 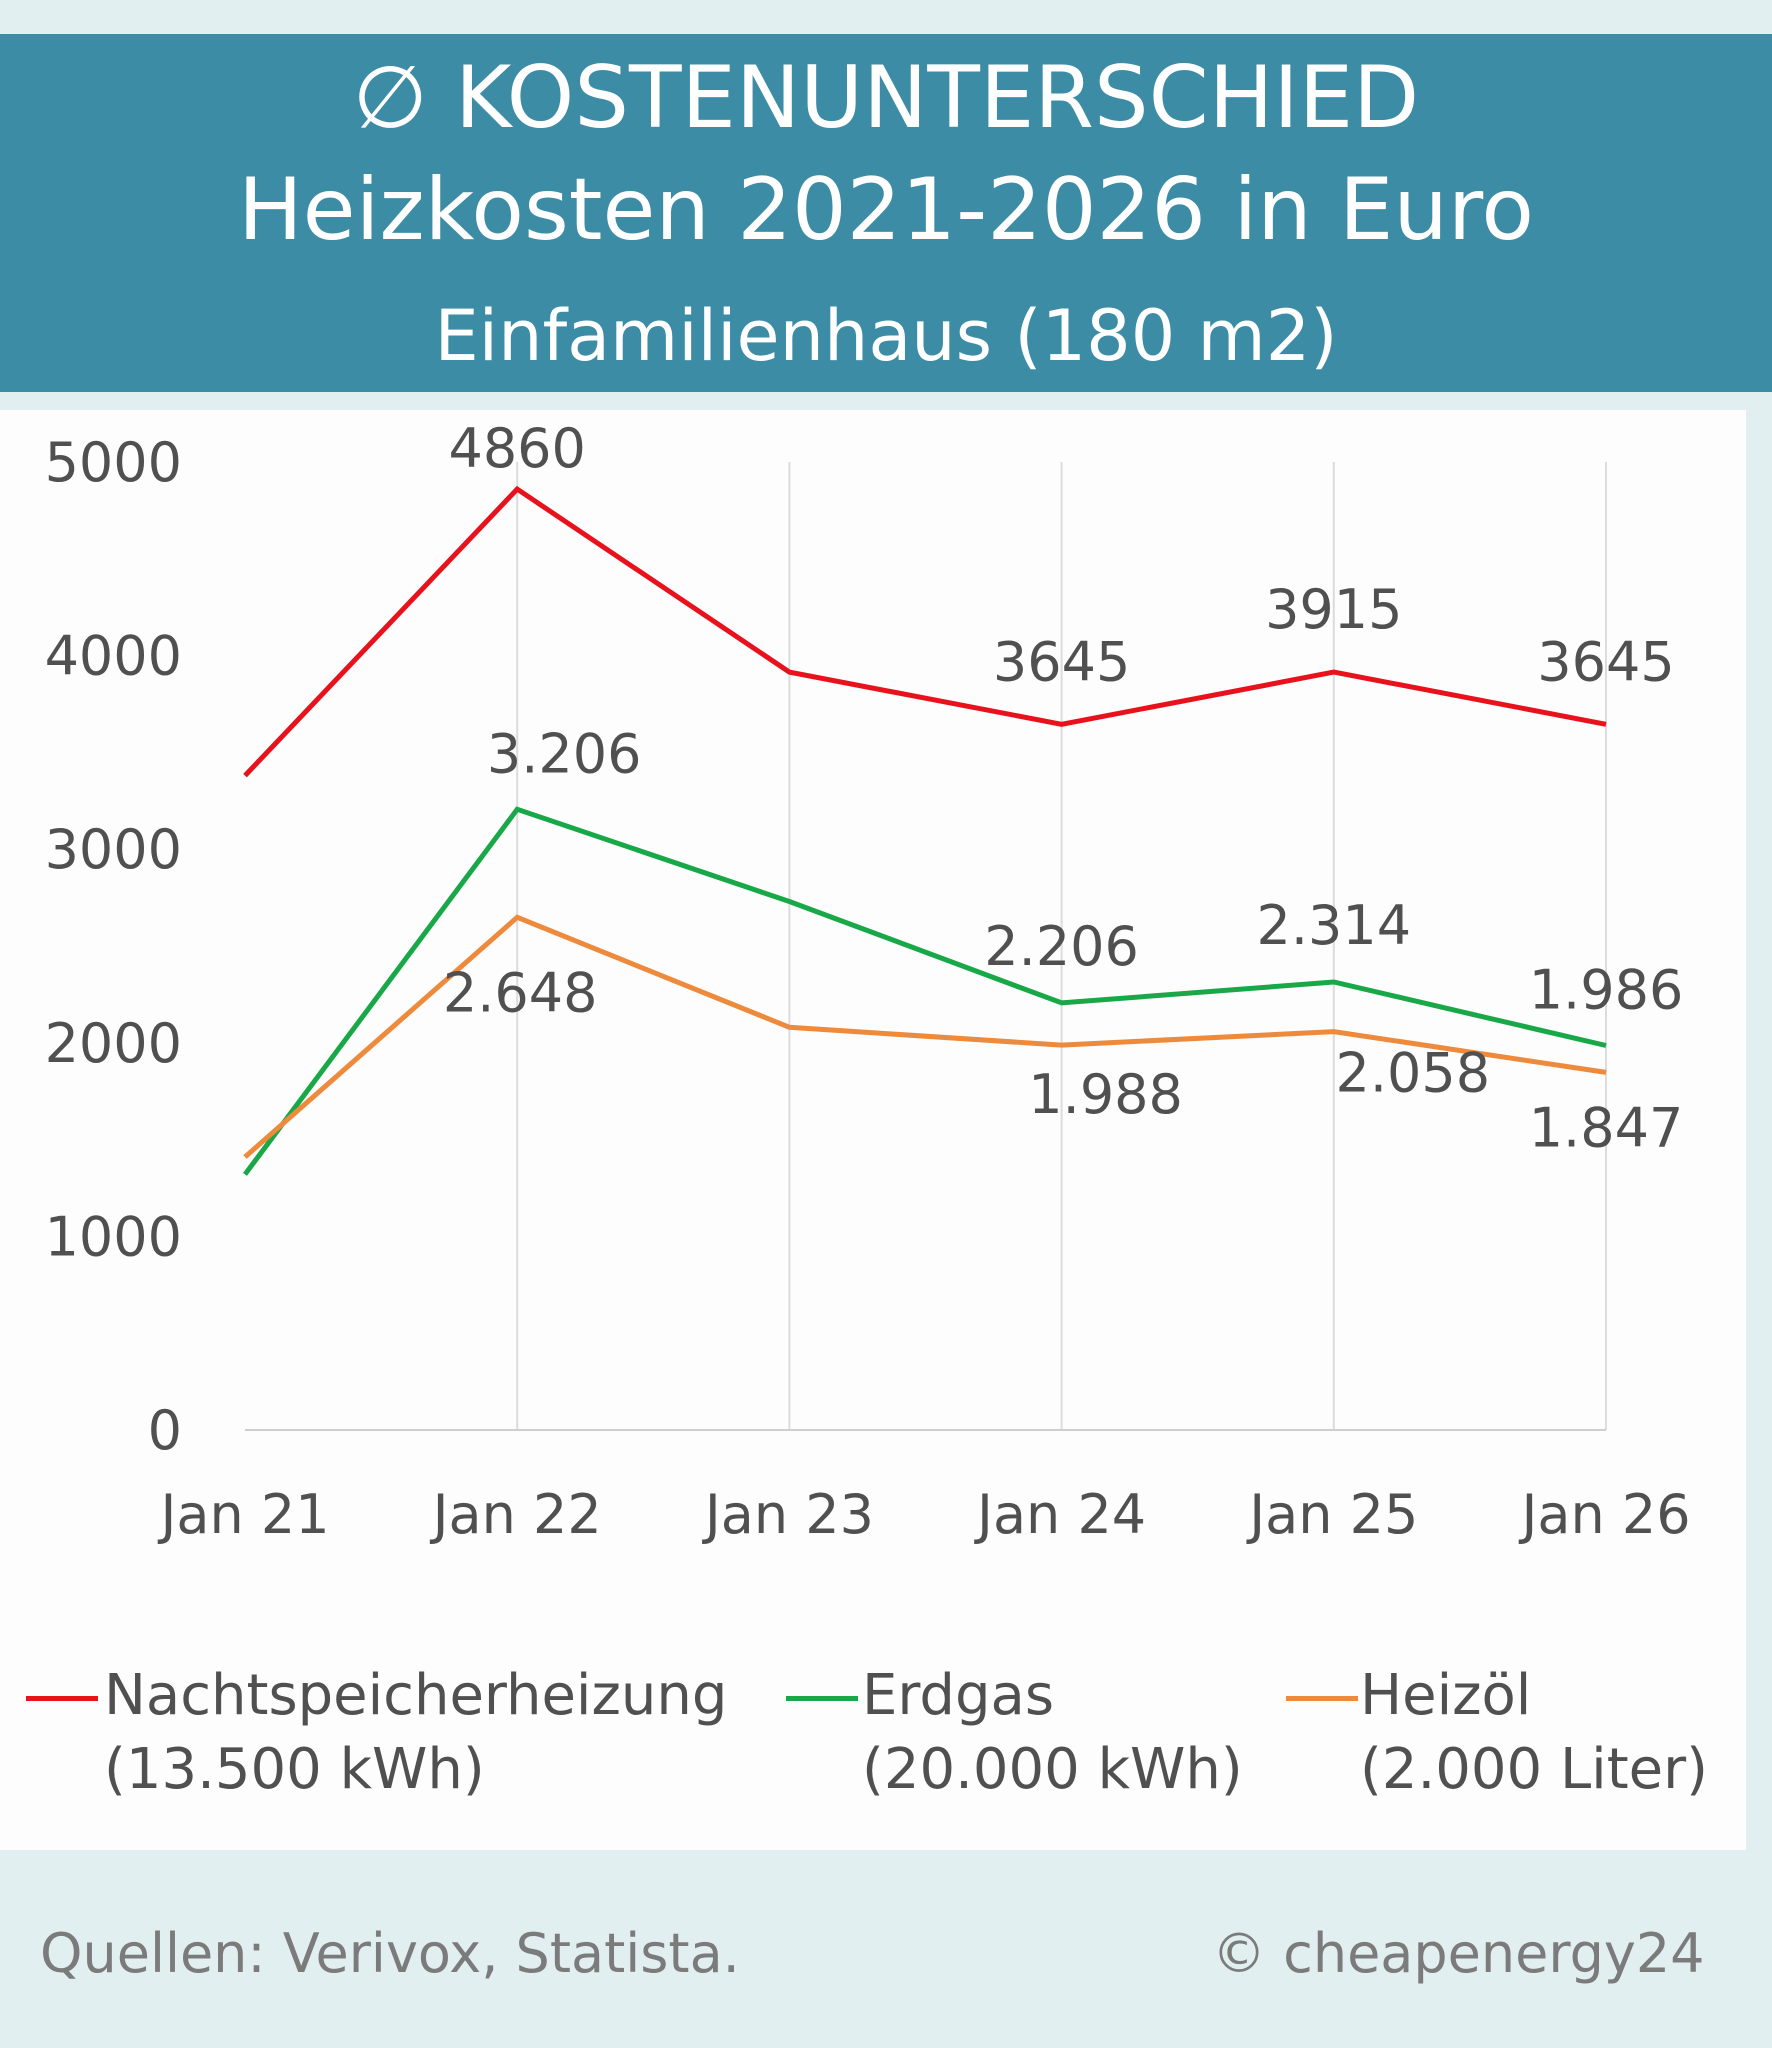 I want to click on legend-note-erdgas: (20.000 kWh), so click(x=1052, y=1769).